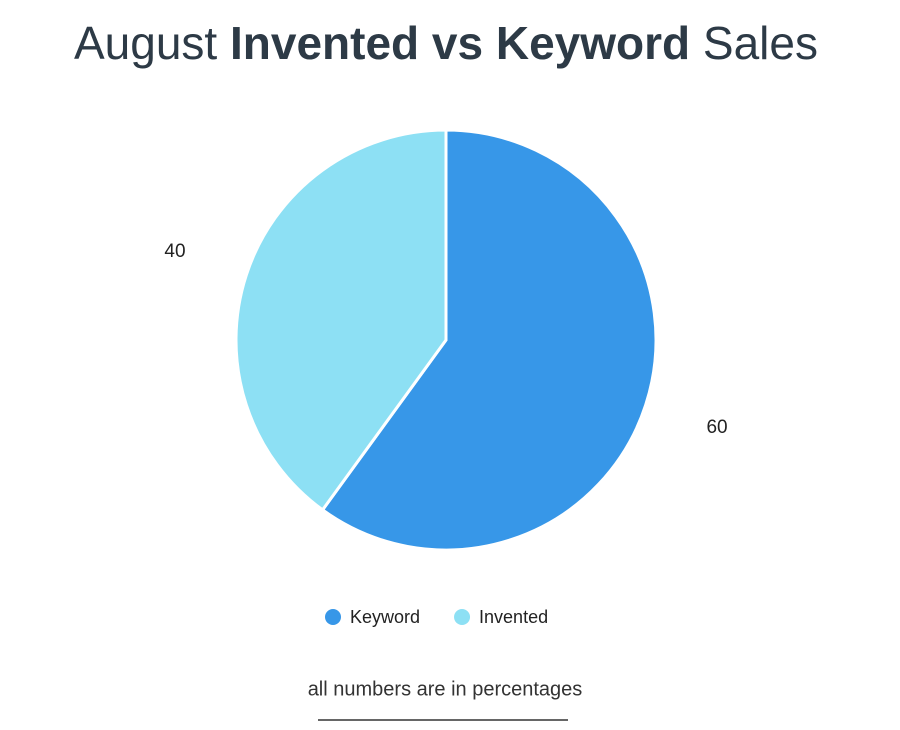 The image size is (900, 730). I want to click on footnote: all numbers are in percentages, so click(445, 689).